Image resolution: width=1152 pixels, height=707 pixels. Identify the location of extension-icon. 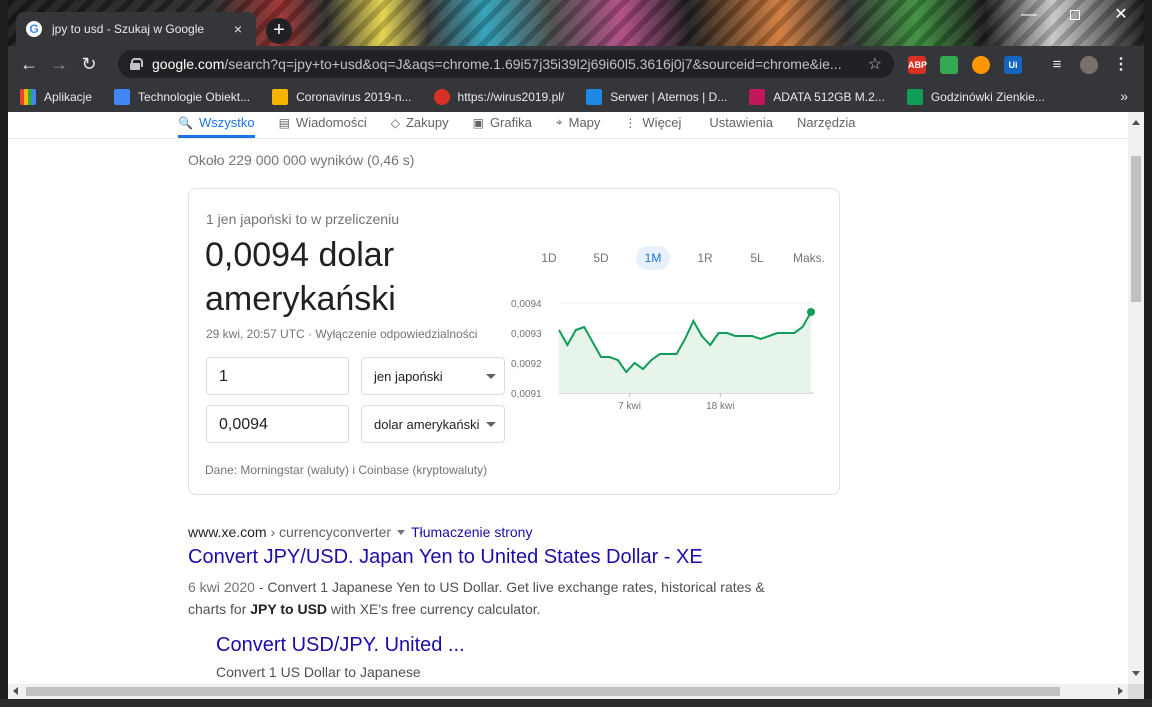
(981, 65).